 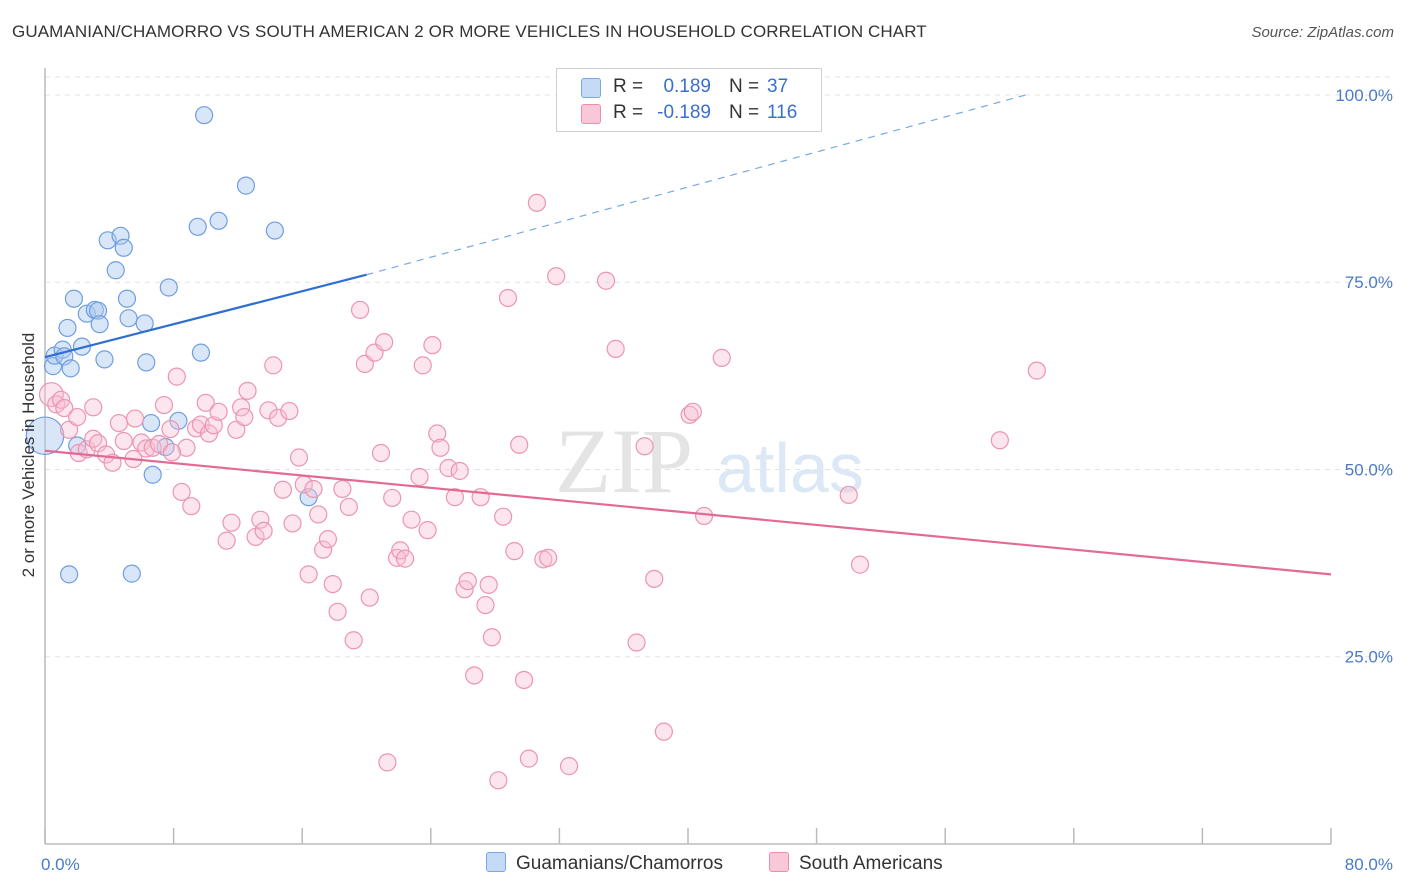 I want to click on legend-item-guamanians: Guamanians/Chamorros, so click(x=604, y=863).